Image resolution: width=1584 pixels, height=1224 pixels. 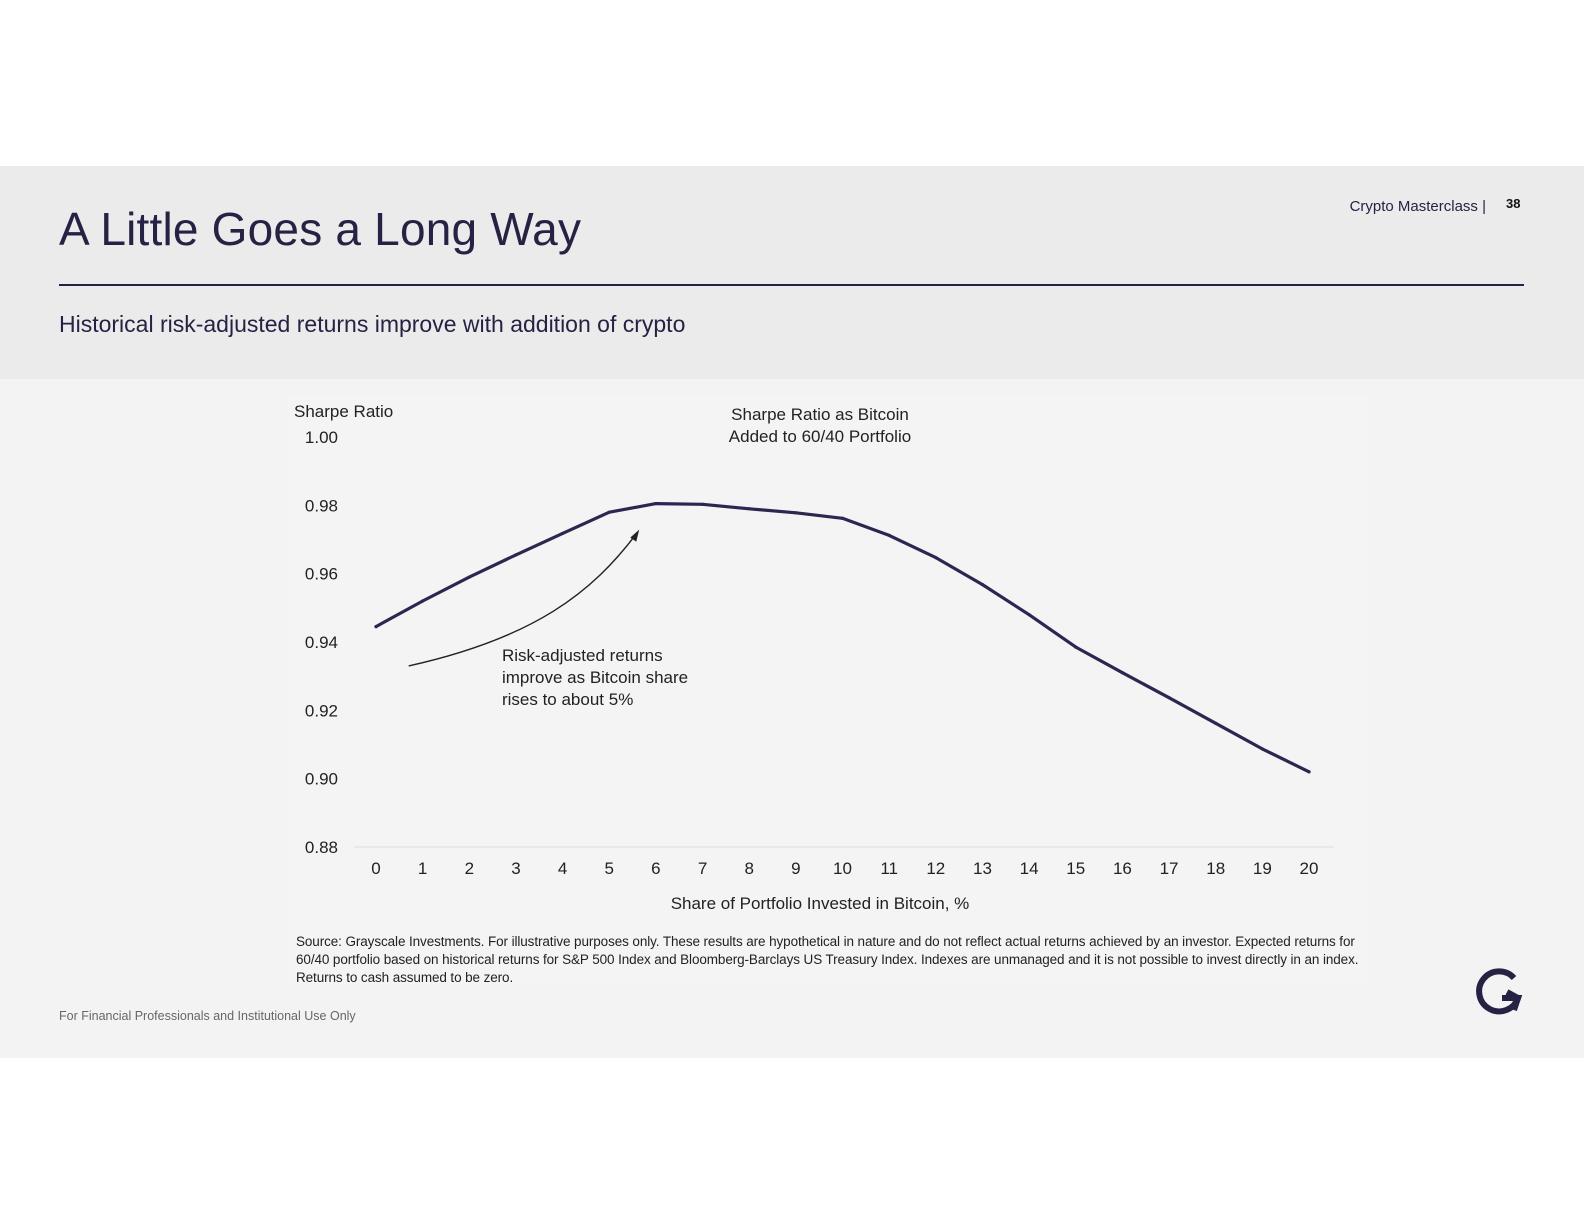 I want to click on y-tick-label: 0.98, so click(x=321, y=505).